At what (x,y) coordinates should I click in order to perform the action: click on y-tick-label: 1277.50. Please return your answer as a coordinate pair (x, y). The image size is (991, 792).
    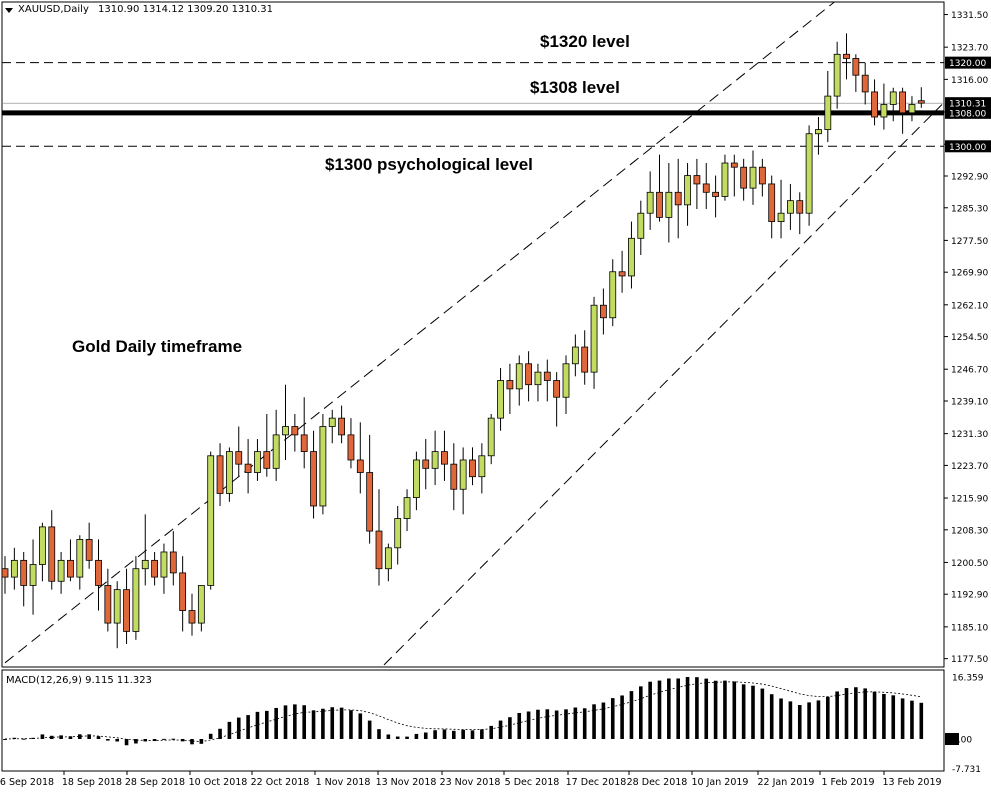
    Looking at the image, I should click on (969, 242).